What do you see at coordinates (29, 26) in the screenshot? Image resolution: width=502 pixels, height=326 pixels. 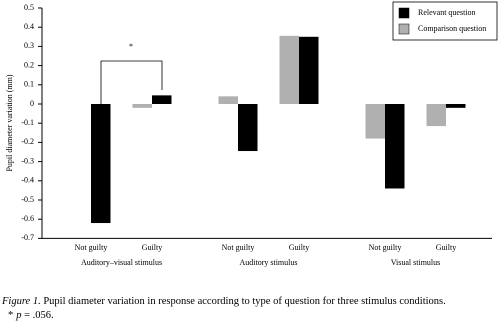 I see `y-tick-label: 0.4` at bounding box center [29, 26].